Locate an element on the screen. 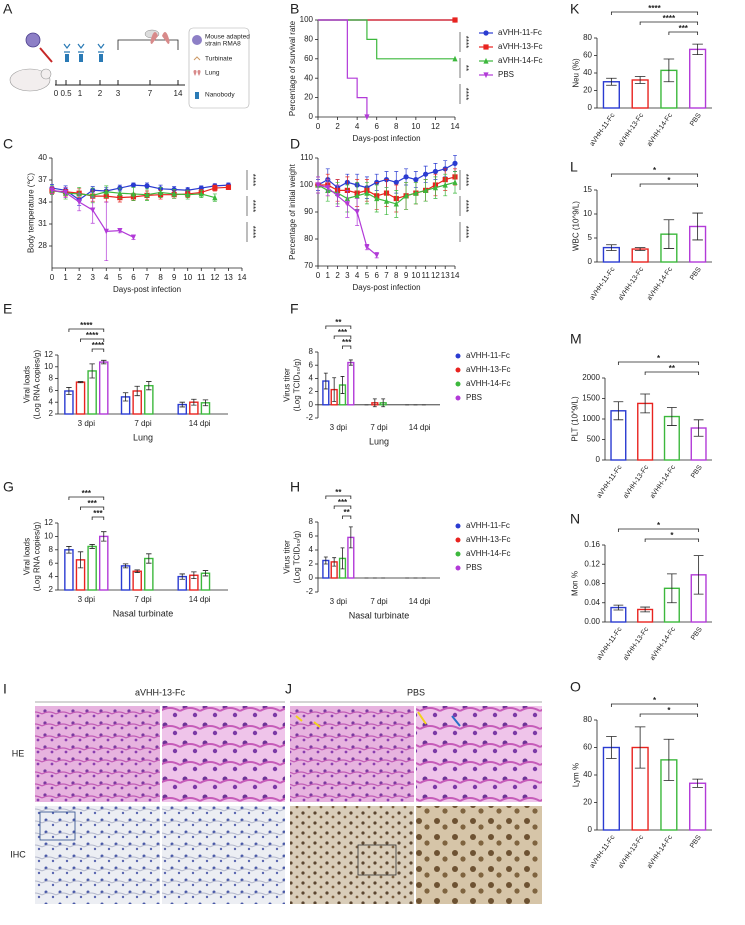 This screenshot has width=745, height=925. x-tick-label: 0 is located at coordinates (318, 126).